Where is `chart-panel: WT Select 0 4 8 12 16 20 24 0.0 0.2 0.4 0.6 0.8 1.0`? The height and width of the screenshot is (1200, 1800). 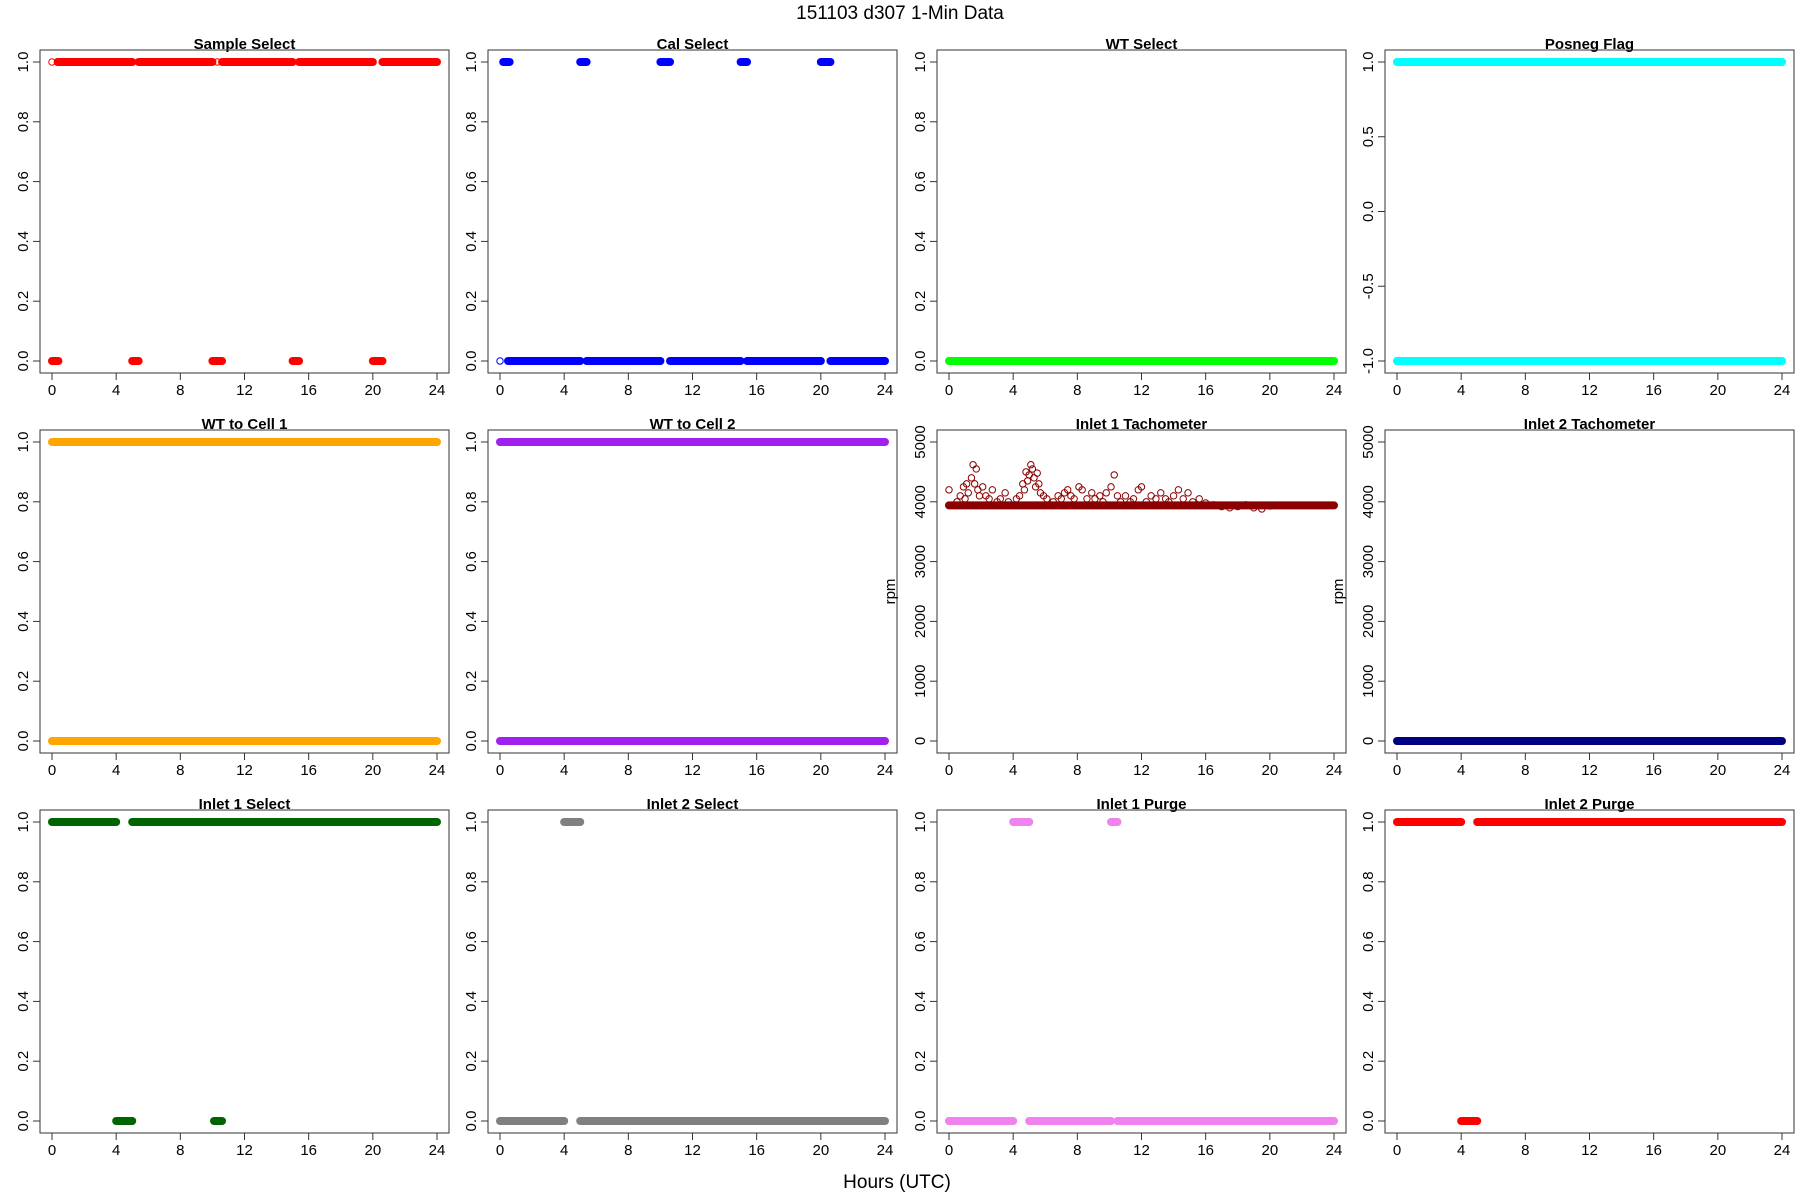 chart-panel: WT Select 0 4 8 12 16 20 24 0.0 0.2 0.4 0.6 0.8 1.0 is located at coordinates (1129, 217).